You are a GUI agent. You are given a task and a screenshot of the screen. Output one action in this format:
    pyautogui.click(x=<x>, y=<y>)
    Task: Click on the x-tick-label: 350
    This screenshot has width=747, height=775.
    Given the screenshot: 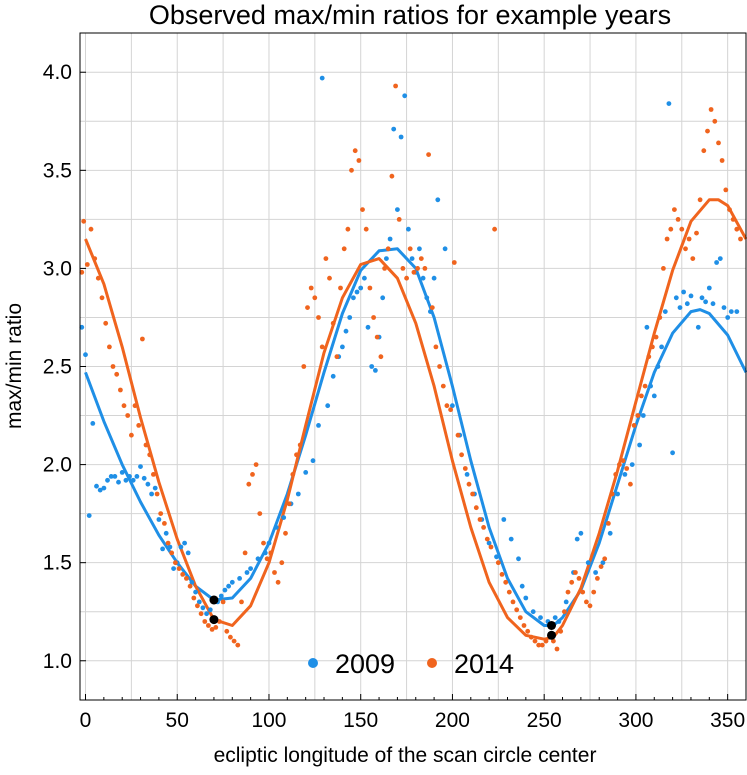 What is the action you would take?
    pyautogui.click(x=727, y=720)
    